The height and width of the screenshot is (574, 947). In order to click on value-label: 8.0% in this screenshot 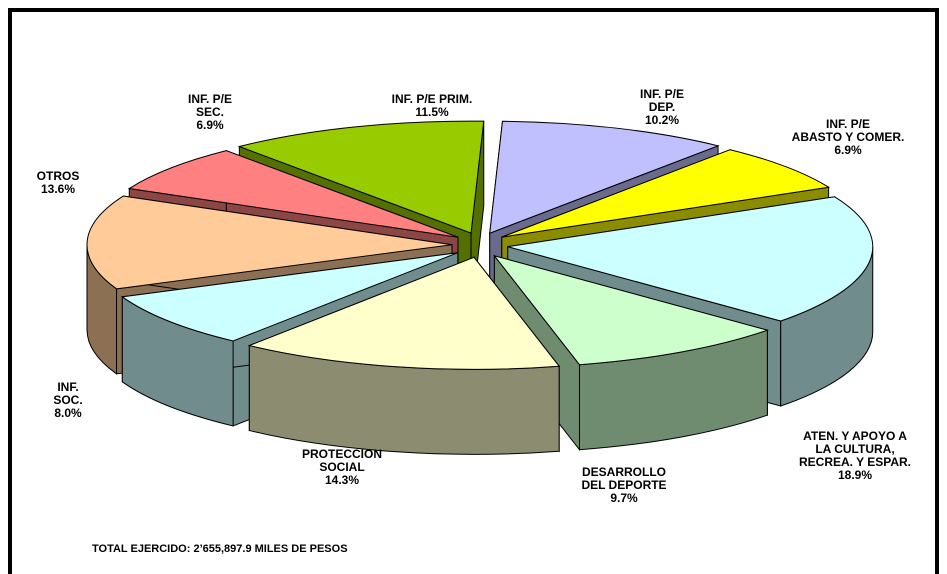, I will do `click(68, 413)`.